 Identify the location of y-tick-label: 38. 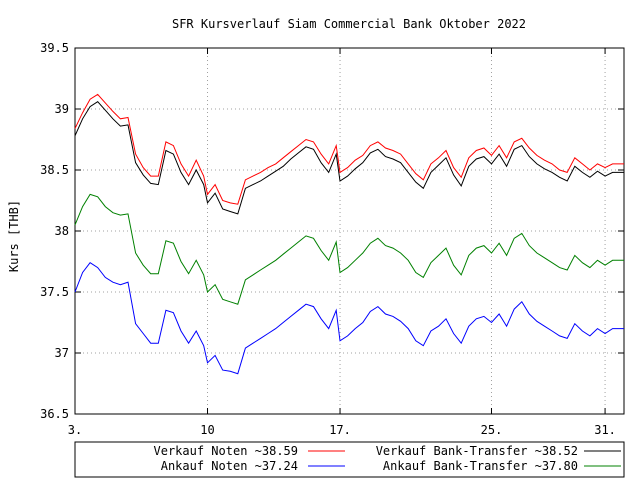
(62, 231).